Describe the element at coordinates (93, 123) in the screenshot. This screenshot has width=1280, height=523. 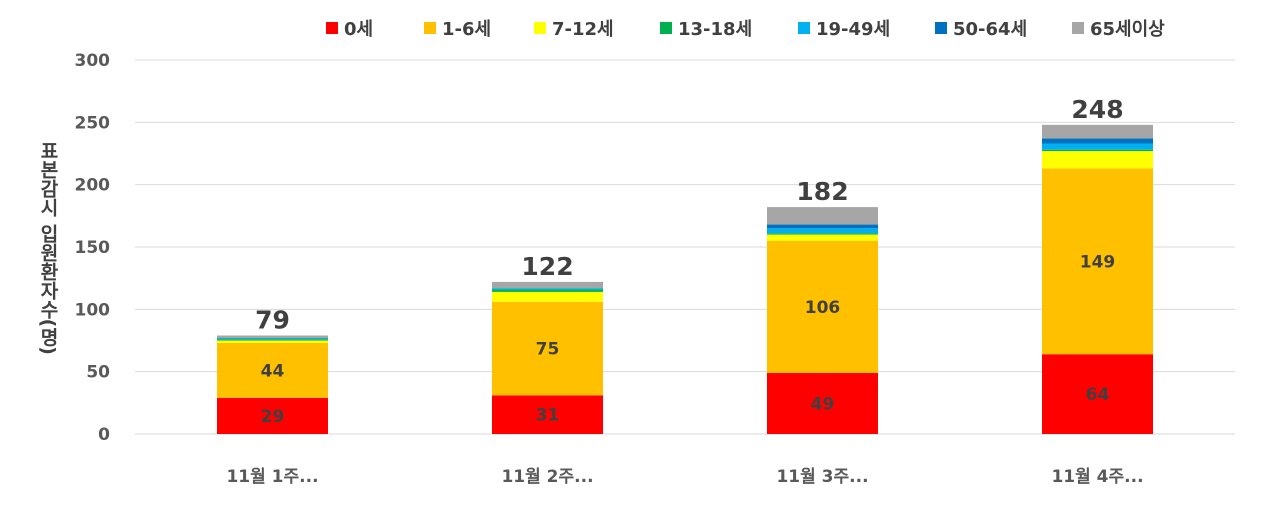
I see `y-tick-label: 250` at that location.